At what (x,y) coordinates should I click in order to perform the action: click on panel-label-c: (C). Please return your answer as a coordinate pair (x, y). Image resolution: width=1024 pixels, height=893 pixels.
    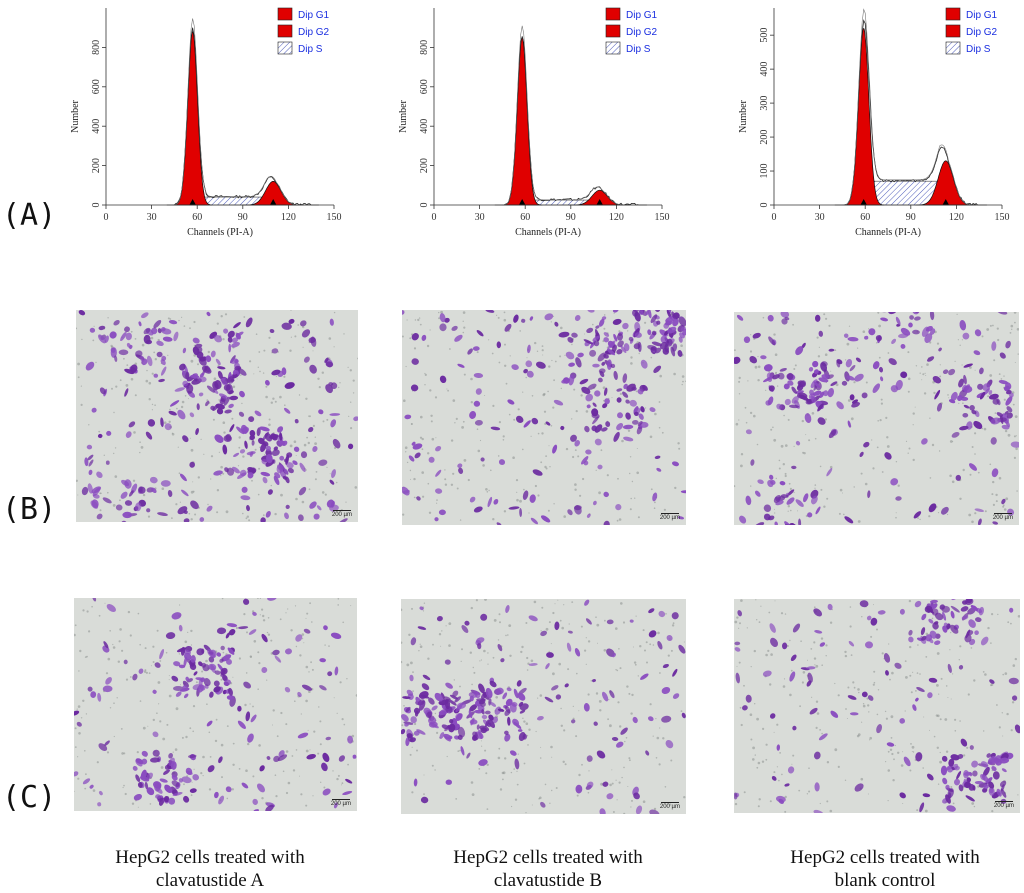
    Looking at the image, I should click on (29, 797).